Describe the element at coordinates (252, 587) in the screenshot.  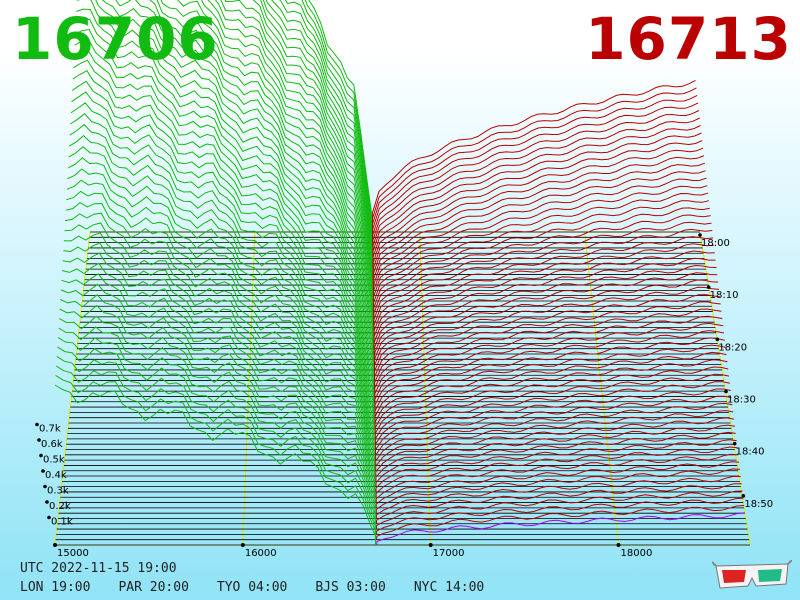
I see `clock-tyo: TYO 04:00` at that location.